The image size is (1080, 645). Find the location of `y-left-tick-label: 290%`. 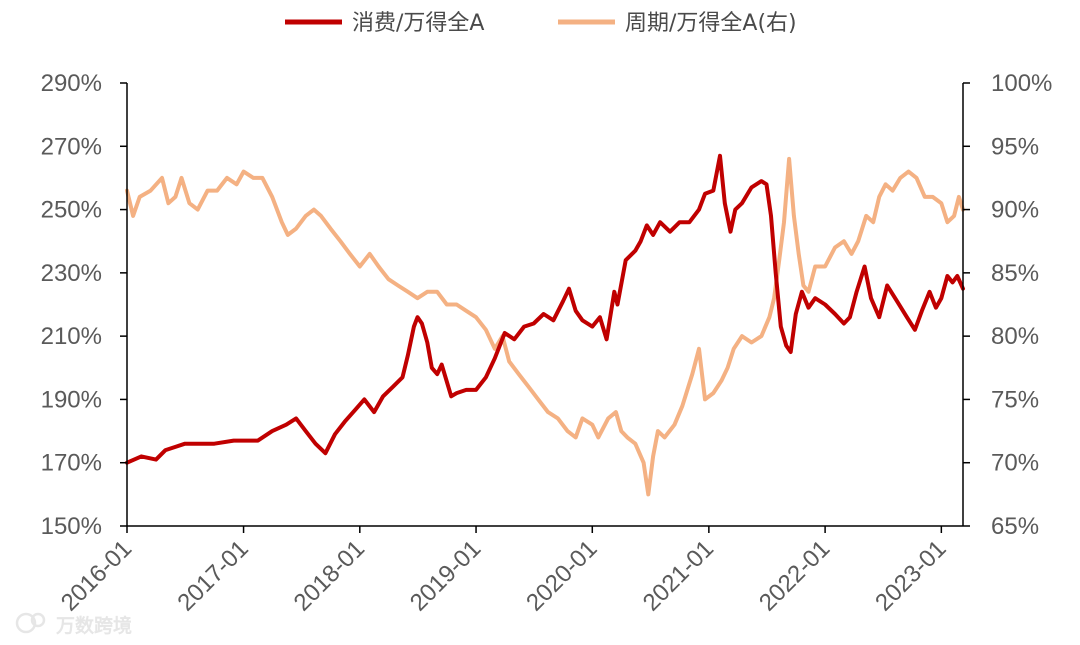

y-left-tick-label: 290% is located at coordinates (71, 83).